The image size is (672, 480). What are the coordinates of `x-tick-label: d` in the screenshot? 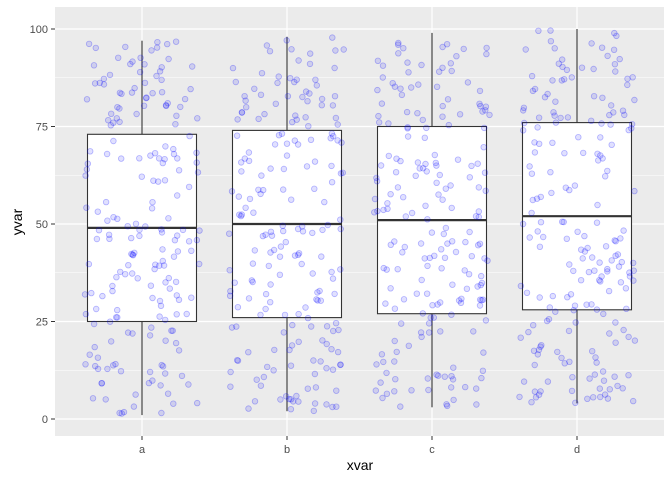 It's located at (577, 450).